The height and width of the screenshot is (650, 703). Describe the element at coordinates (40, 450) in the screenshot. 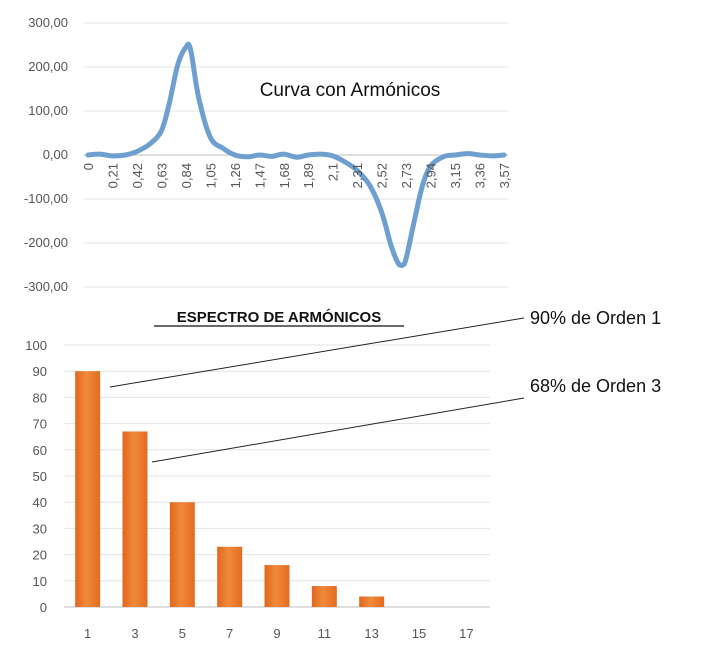

I see `spectrum-y-tick-label: 60` at that location.